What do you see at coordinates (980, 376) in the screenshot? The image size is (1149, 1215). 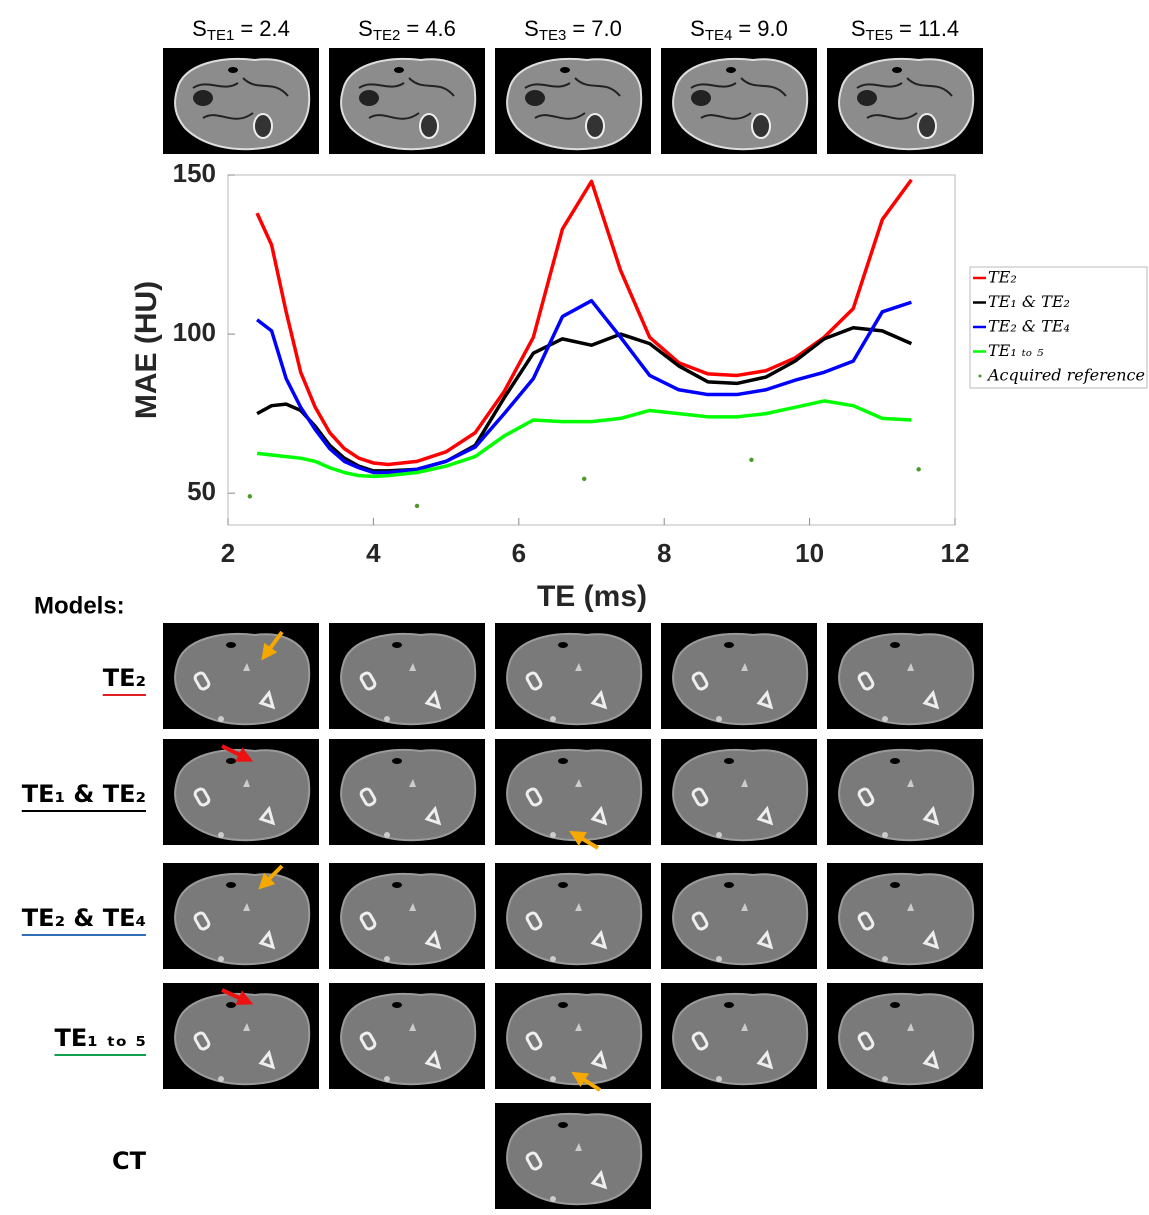 I see `legend-marker` at bounding box center [980, 376].